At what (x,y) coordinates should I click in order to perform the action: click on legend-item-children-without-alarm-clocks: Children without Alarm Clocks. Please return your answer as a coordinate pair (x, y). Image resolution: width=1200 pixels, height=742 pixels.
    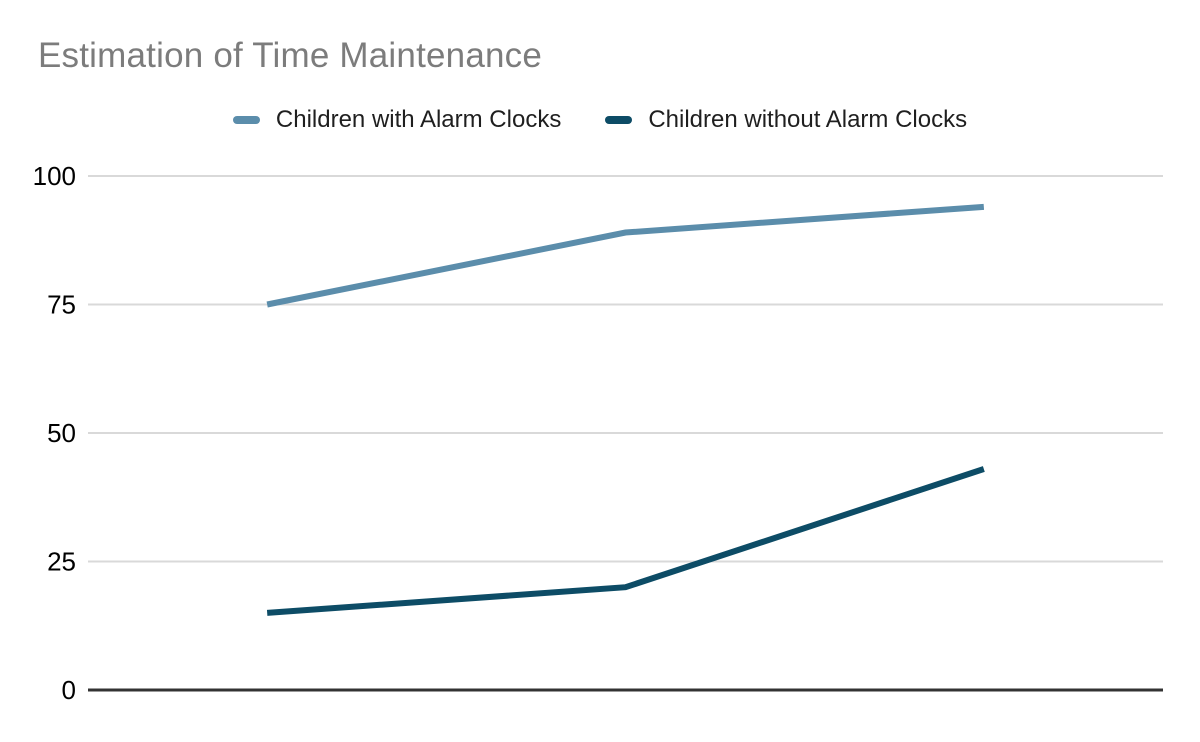
    Looking at the image, I should click on (786, 120).